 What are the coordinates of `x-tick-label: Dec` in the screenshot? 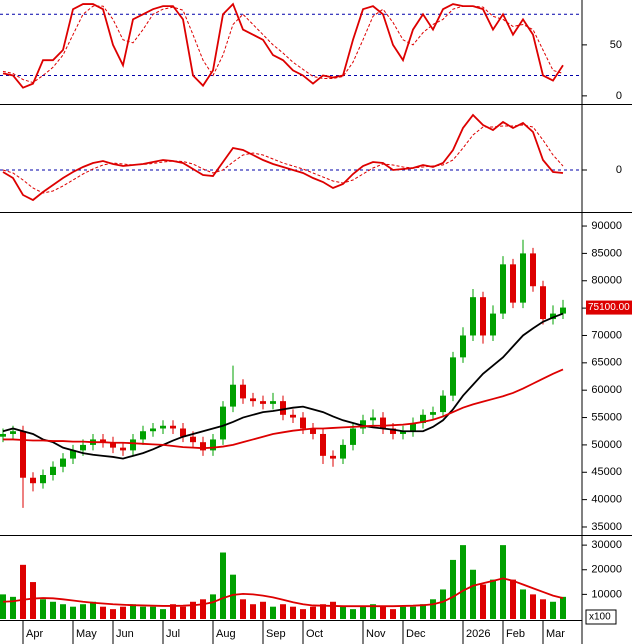 It's located at (416, 634).